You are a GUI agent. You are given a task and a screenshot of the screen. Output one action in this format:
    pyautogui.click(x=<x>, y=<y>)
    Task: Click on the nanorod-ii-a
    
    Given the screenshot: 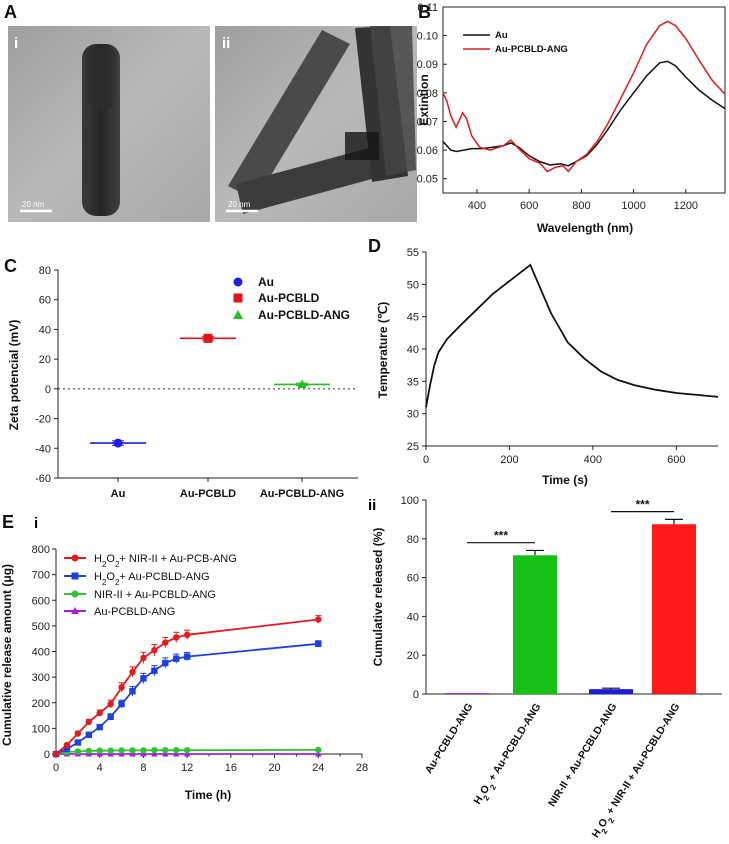 What is the action you would take?
    pyautogui.click(x=289, y=115)
    